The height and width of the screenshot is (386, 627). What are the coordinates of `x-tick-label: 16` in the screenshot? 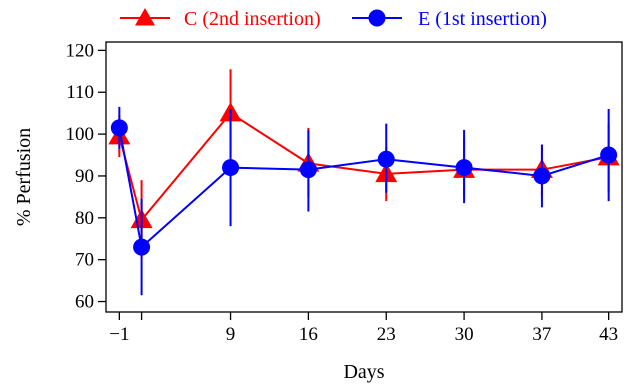 It's located at (308, 334).